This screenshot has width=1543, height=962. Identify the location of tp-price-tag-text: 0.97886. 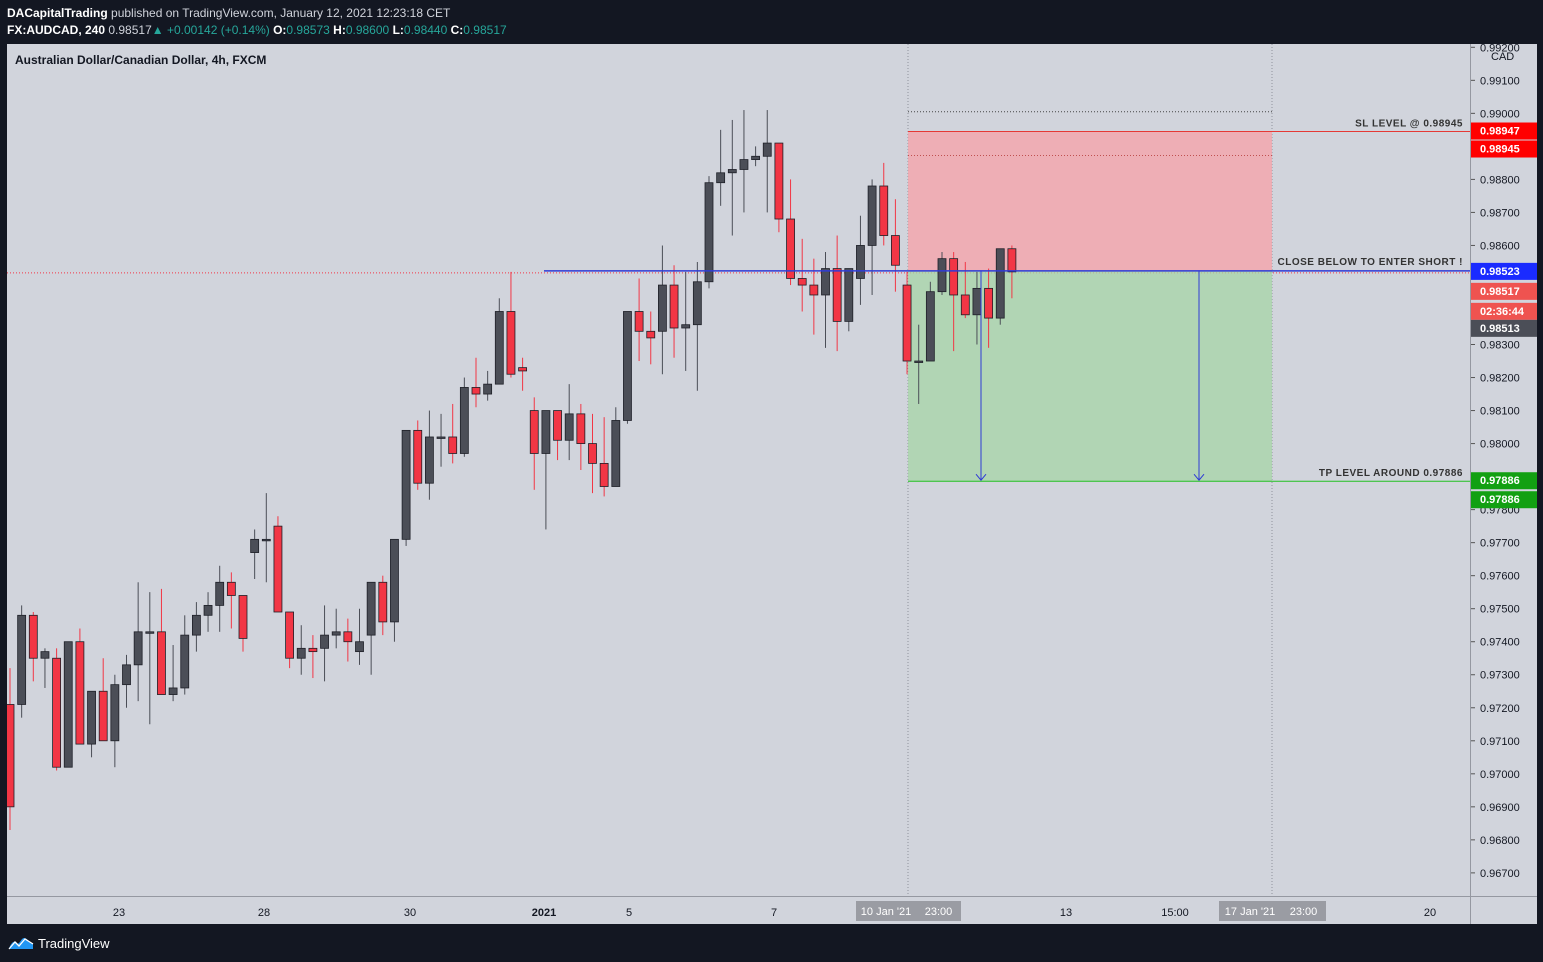
(1500, 500).